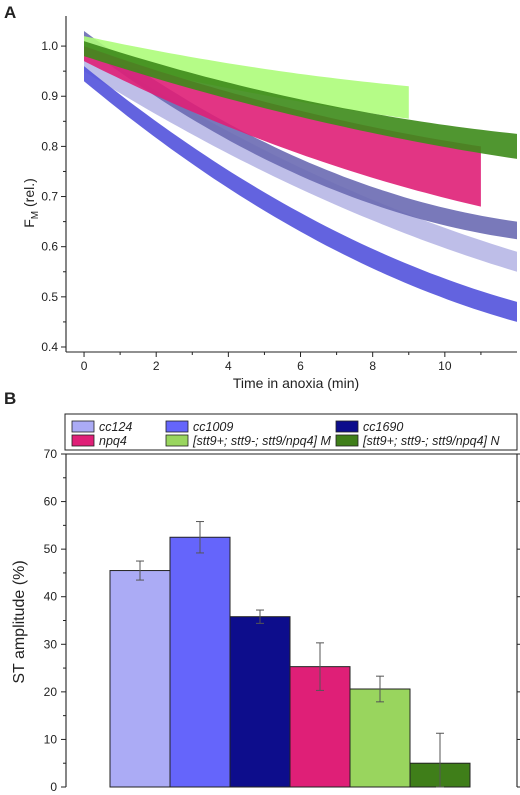 The height and width of the screenshot is (795, 520). What do you see at coordinates (51, 502) in the screenshot?
I see `y-tick-label: 60` at bounding box center [51, 502].